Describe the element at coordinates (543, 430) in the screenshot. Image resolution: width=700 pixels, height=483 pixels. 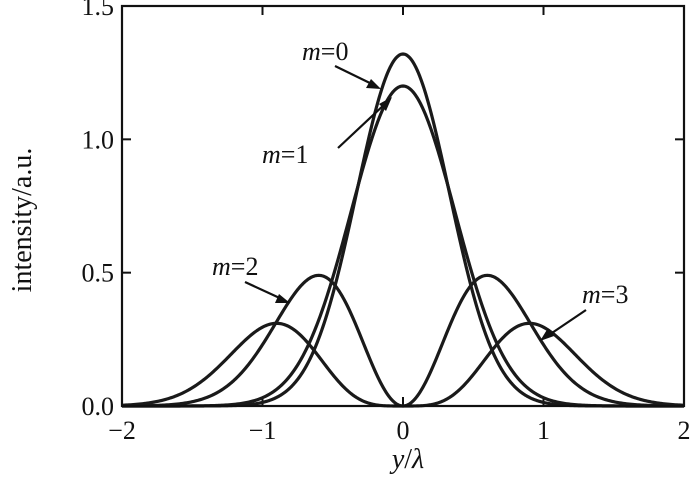
I see `x-tick-label: 1` at that location.